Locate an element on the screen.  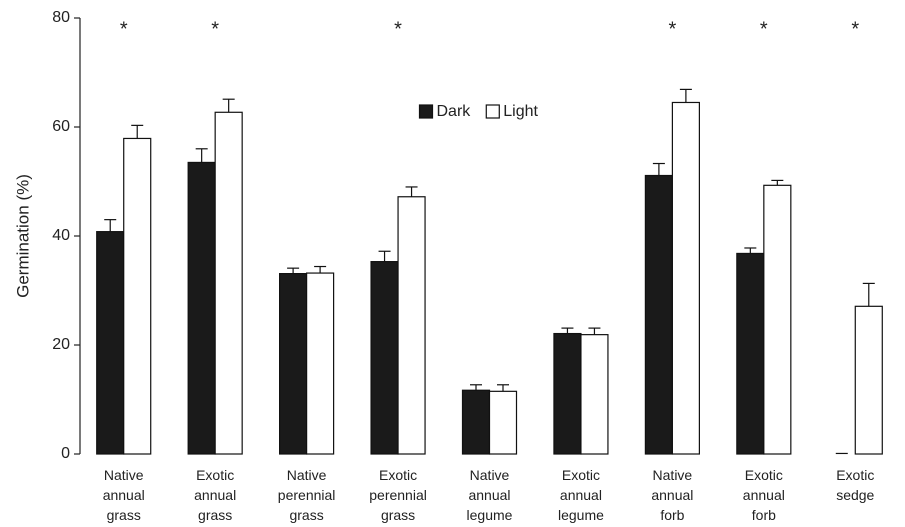
legend-label: Dark is located at coordinates (454, 111).